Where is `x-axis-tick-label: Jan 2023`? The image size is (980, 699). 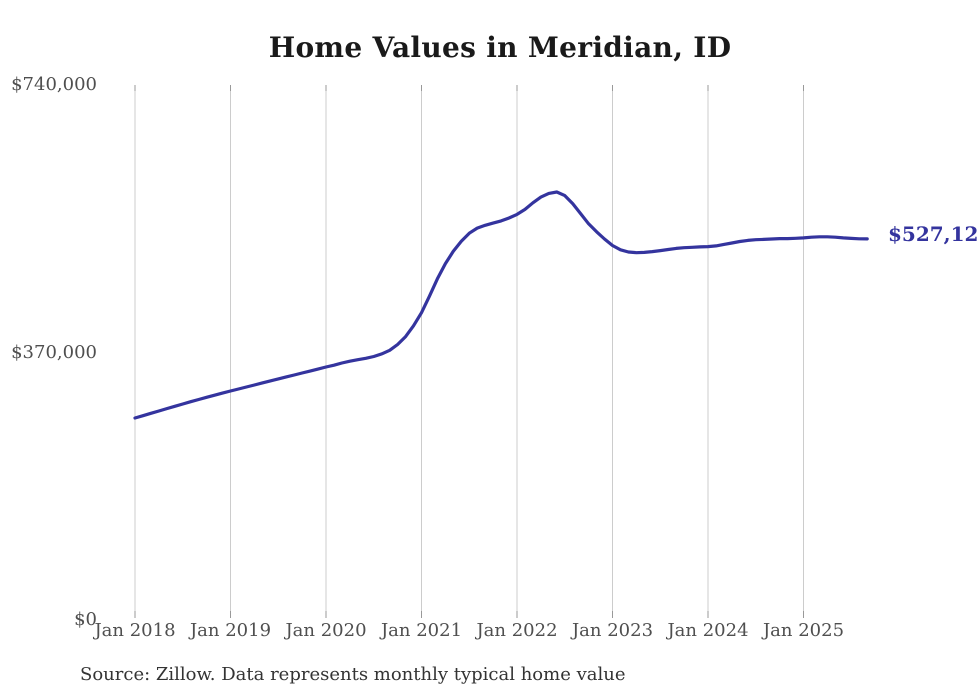
x-axis-tick-label: Jan 2023 is located at coordinates (612, 630).